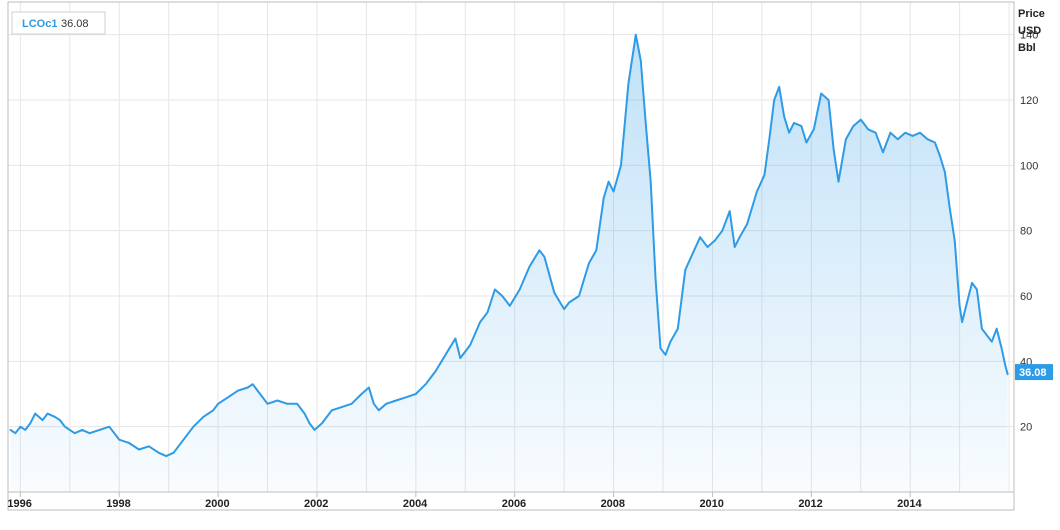 Image resolution: width=1060 pixels, height=530 pixels. I want to click on legend-value: 36.08, so click(75, 24).